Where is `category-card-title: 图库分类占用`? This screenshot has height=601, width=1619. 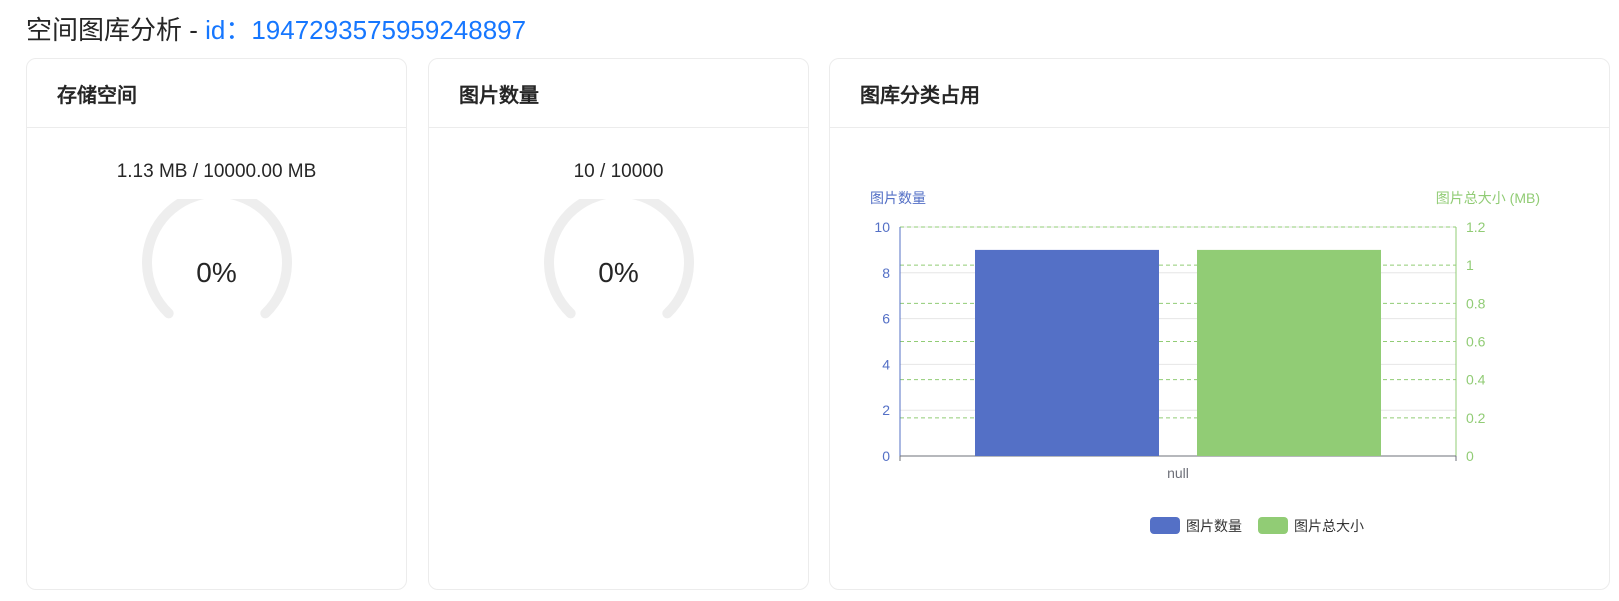 category-card-title: 图库分类占用 is located at coordinates (1219, 93).